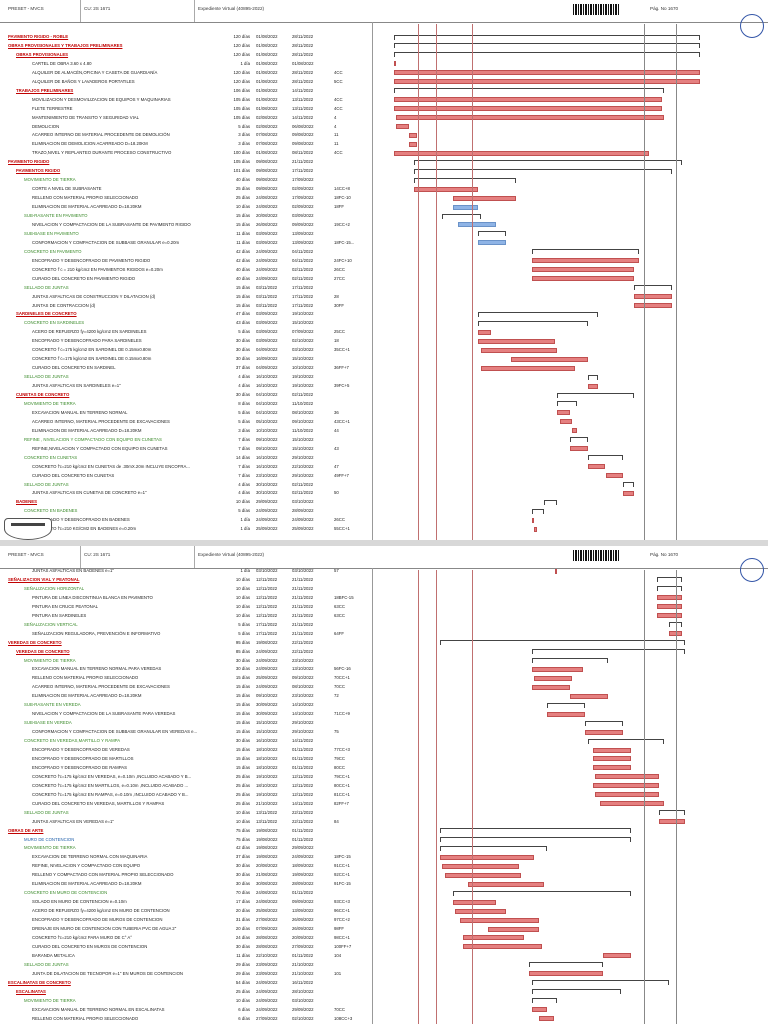 This screenshot has height=1024, width=768. I want to click on task-start: 19/08/2022, so click(267, 848).